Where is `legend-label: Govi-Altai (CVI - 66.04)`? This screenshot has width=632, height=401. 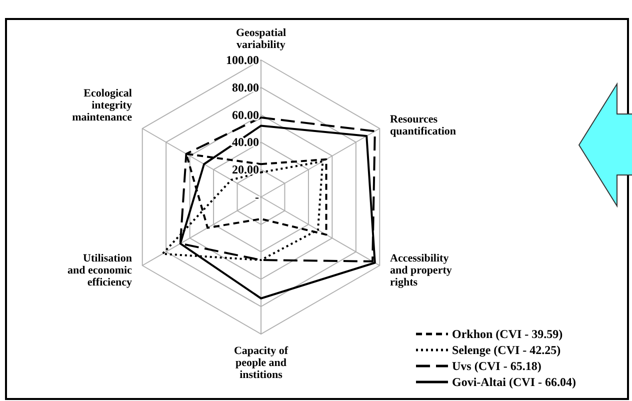 legend-label: Govi-Altai (CVI - 66.04) is located at coordinates (514, 382).